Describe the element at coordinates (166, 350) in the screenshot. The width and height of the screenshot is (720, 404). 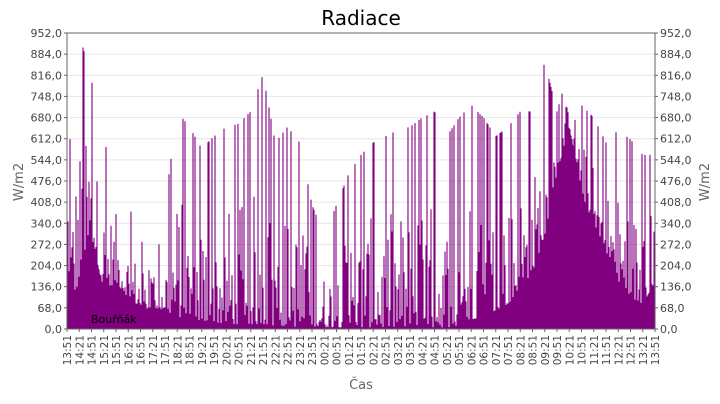
I see `x-tick-label: 17:51` at that location.